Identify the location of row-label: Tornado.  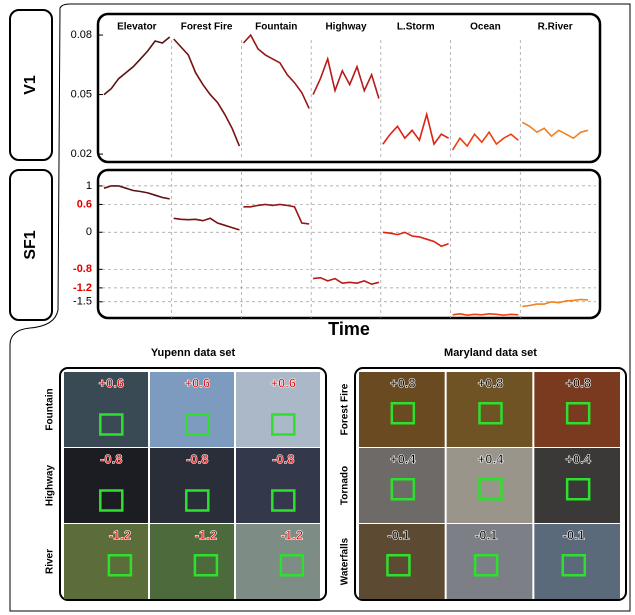
(345, 485).